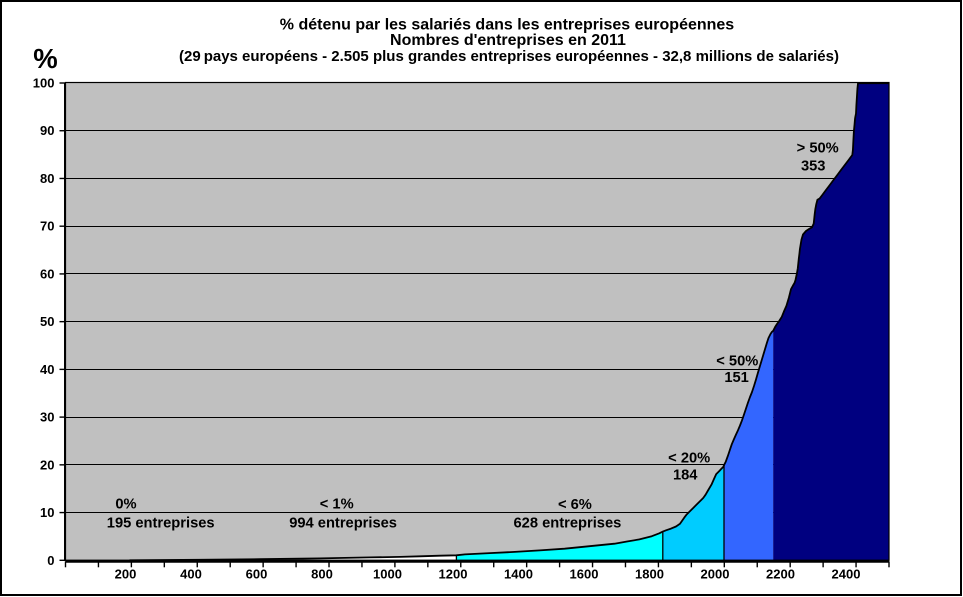 Image resolution: width=963 pixels, height=597 pixels. What do you see at coordinates (47, 369) in the screenshot?
I see `svg-text: 40` at bounding box center [47, 369].